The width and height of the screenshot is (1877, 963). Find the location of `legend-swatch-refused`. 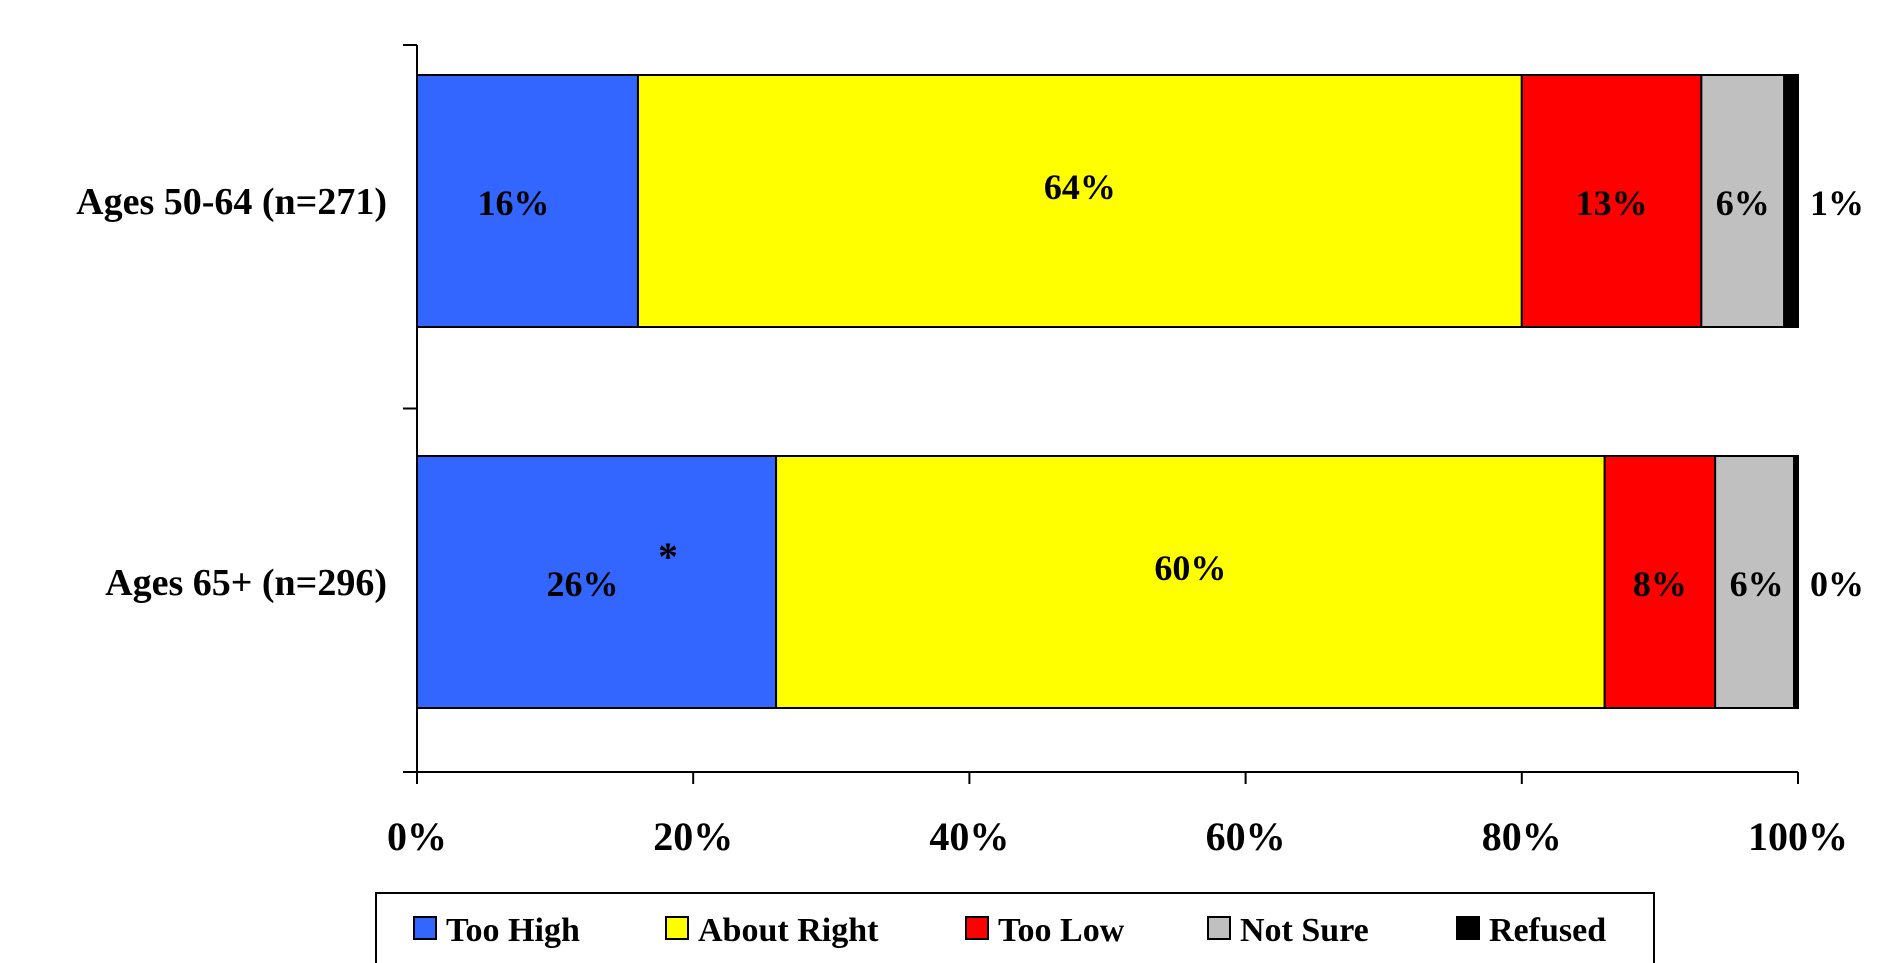

legend-swatch-refused is located at coordinates (1468, 928).